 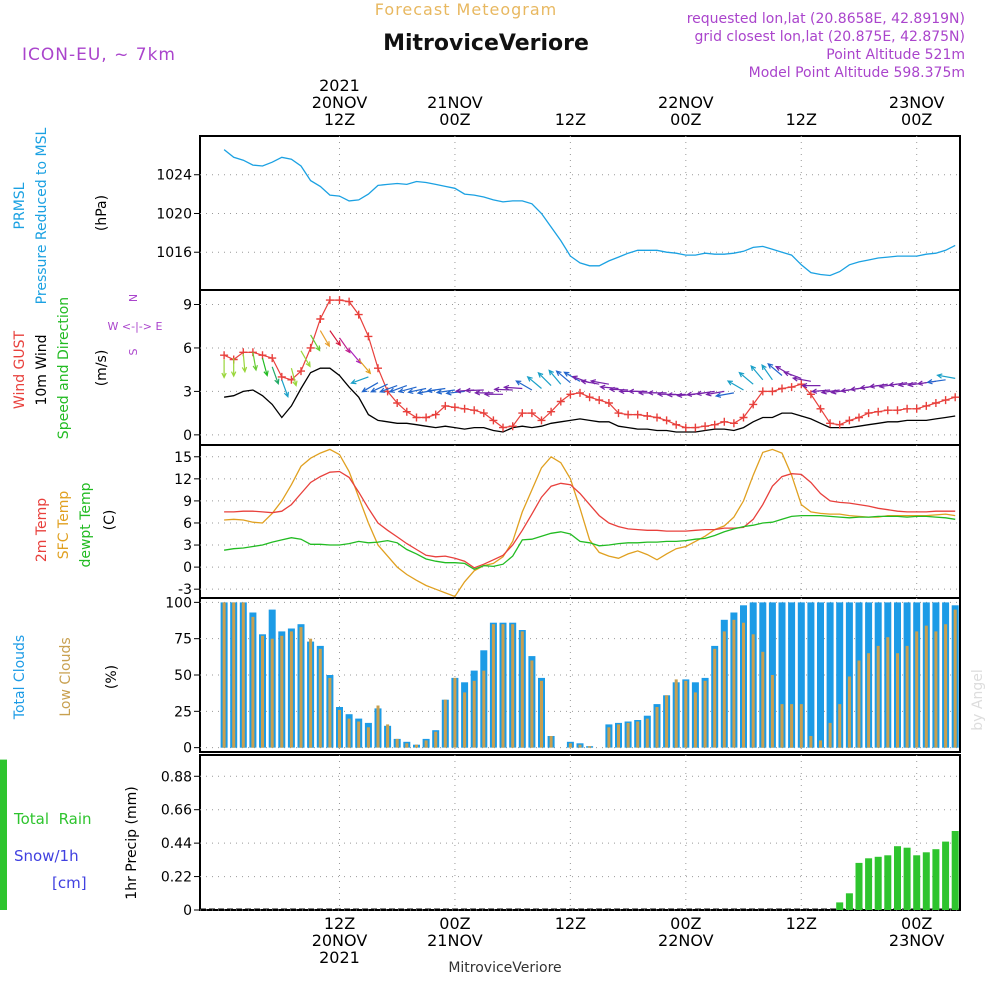 What do you see at coordinates (133, 351) in the screenshot?
I see `compass-south: S` at bounding box center [133, 351].